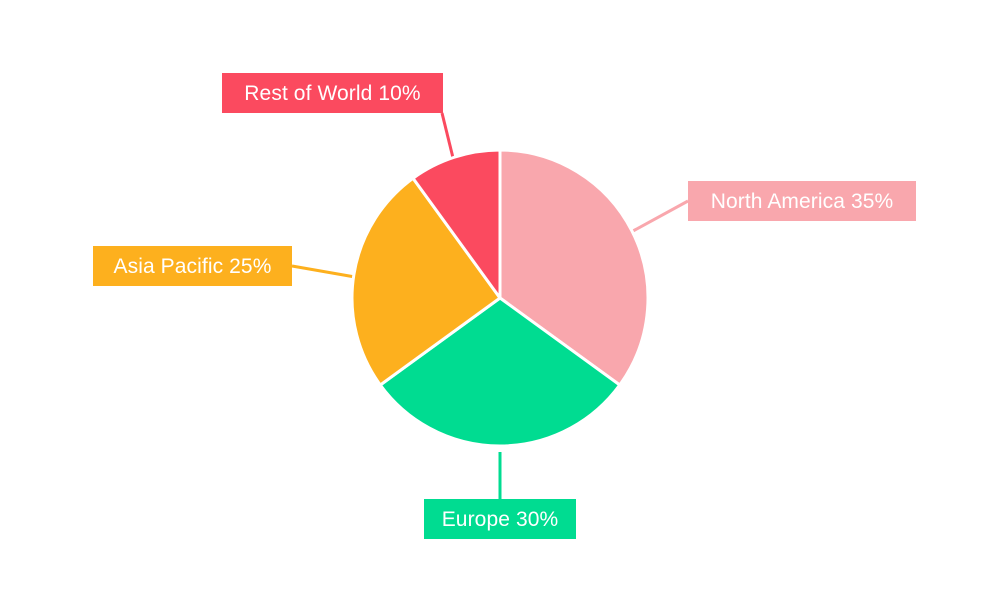 Image resolution: width=1000 pixels, height=600 pixels. What do you see at coordinates (500, 519) in the screenshot?
I see `pie-label-europe: Europe 30%` at bounding box center [500, 519].